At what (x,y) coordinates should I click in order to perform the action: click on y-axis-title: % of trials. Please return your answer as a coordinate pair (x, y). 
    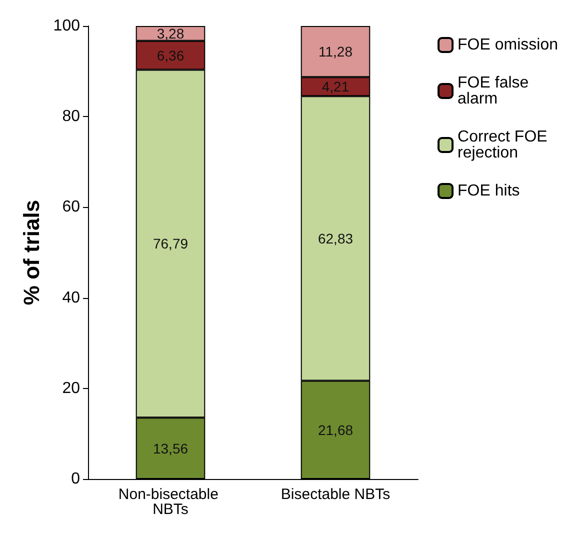
    Looking at the image, I should click on (31, 253).